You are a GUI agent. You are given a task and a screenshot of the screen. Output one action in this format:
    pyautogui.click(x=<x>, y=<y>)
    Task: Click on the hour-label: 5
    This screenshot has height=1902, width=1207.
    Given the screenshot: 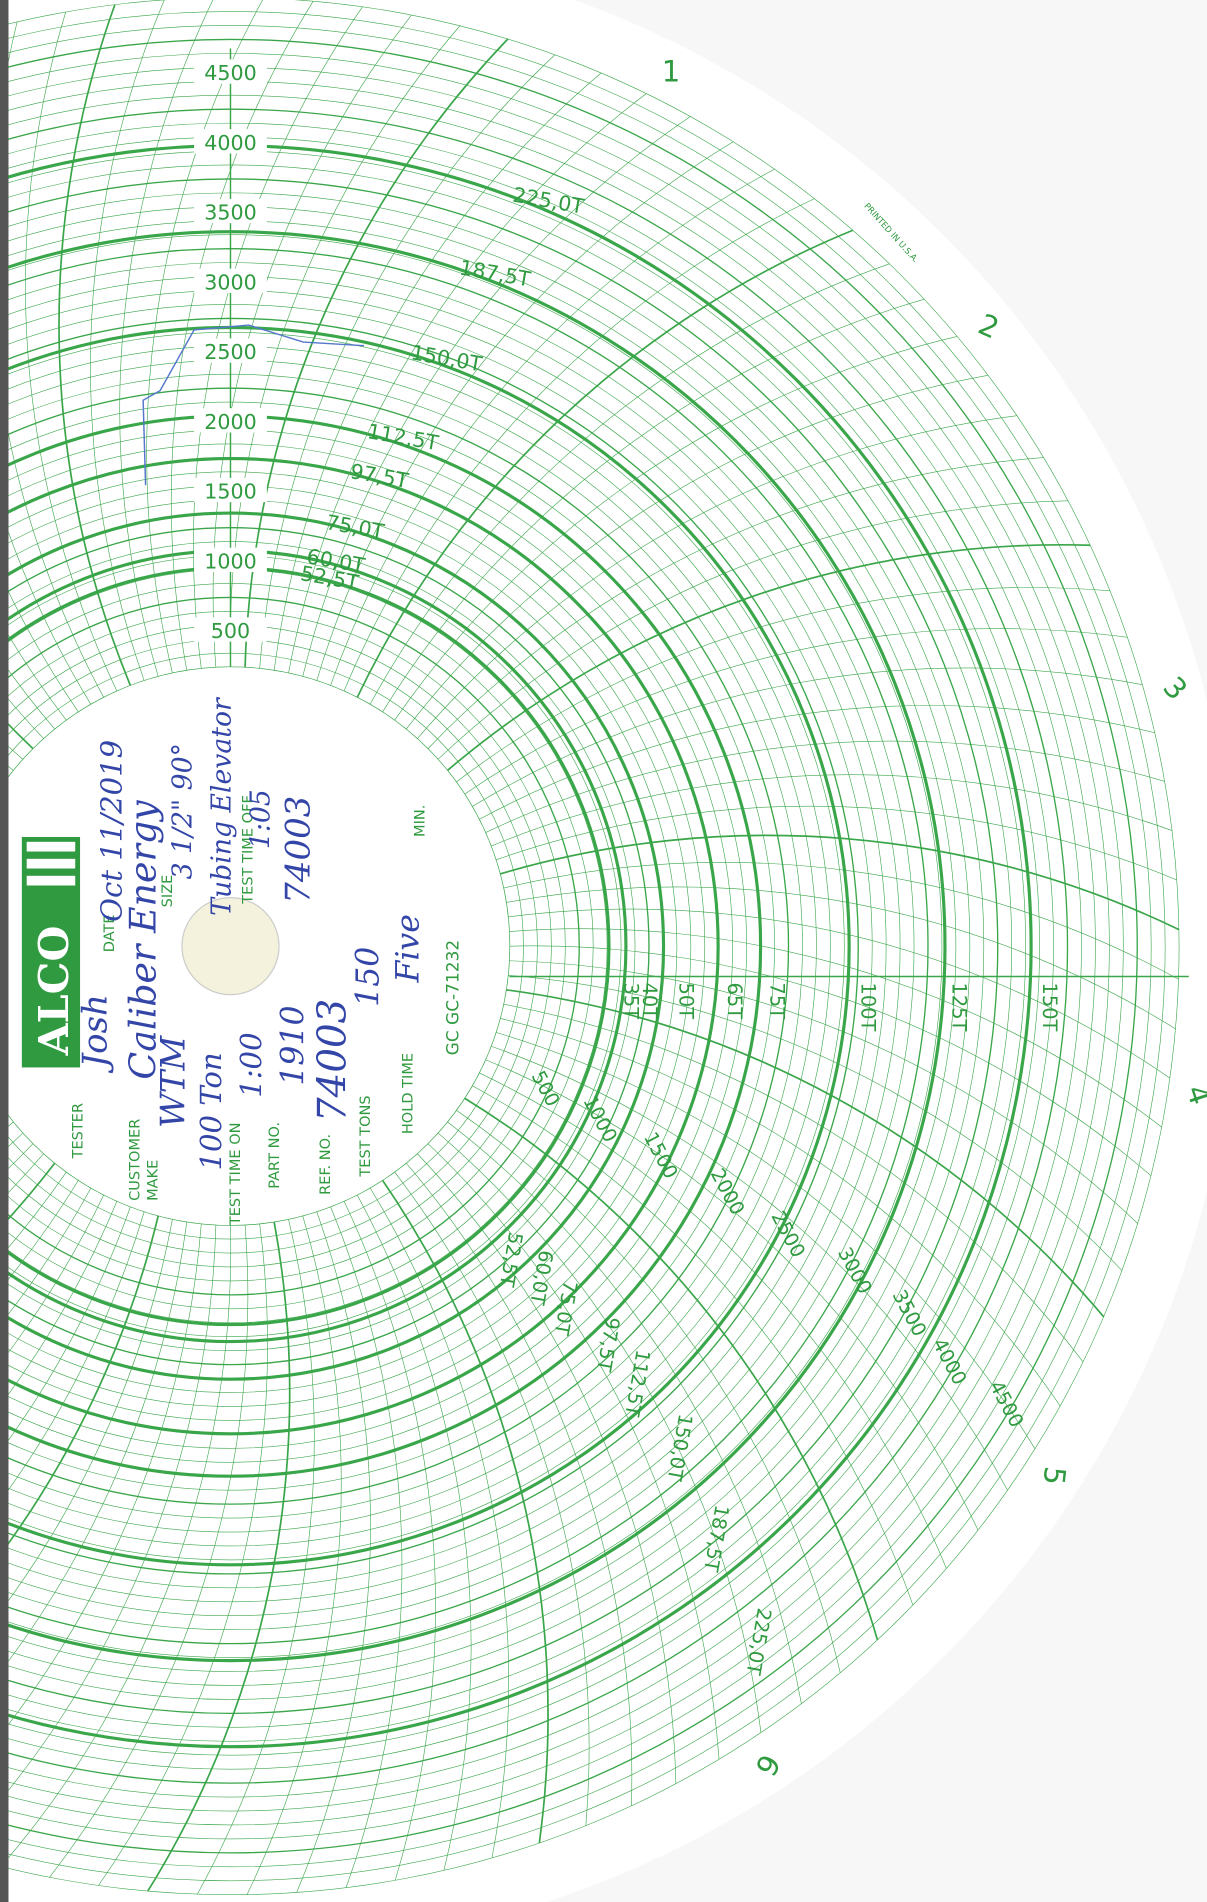 What is the action you would take?
    pyautogui.click(x=1054, y=1476)
    